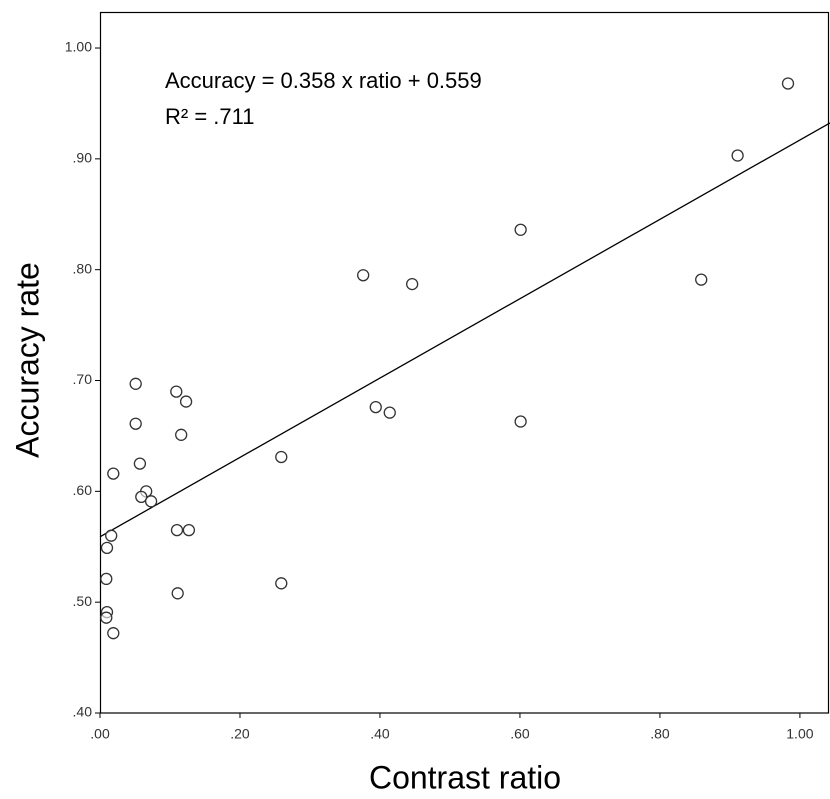 The height and width of the screenshot is (799, 830). What do you see at coordinates (520, 734) in the screenshot?
I see `x-tick-label: .60` at bounding box center [520, 734].